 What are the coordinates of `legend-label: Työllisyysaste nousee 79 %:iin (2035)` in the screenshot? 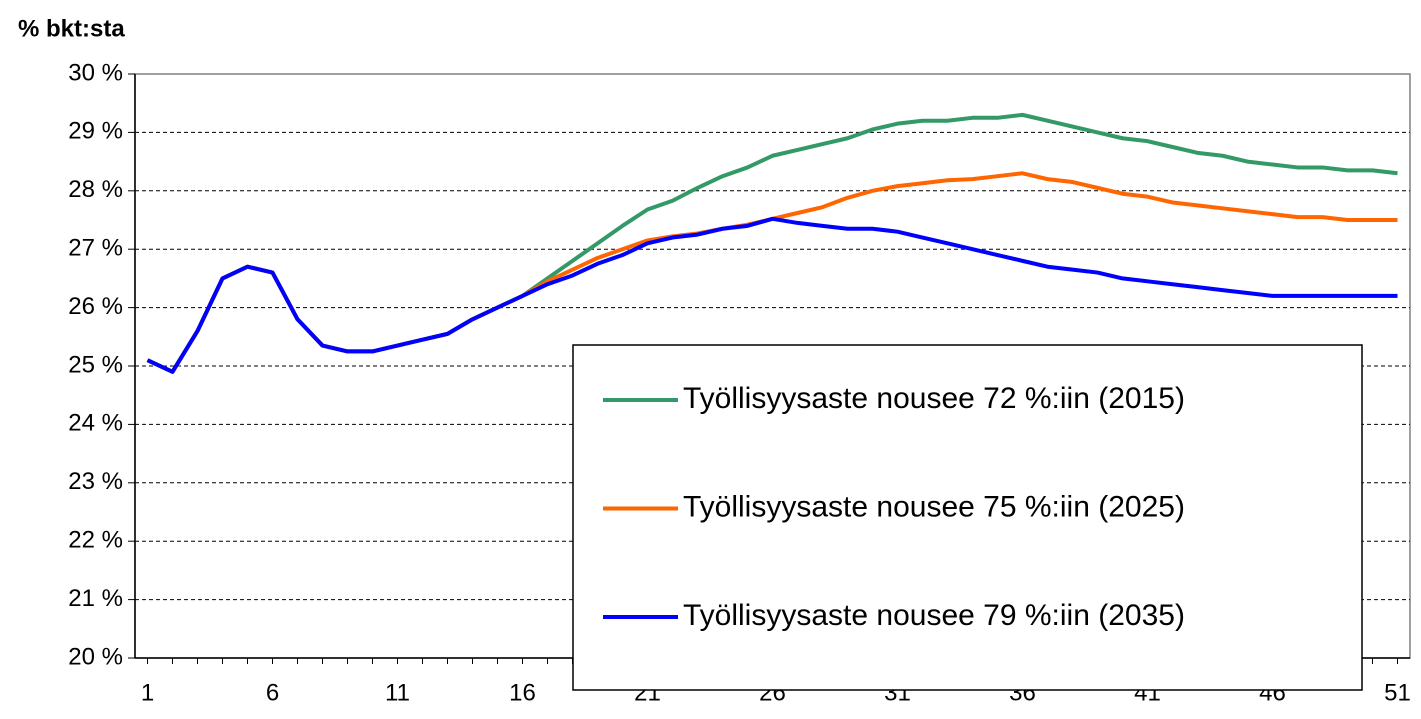 It's located at (934, 615).